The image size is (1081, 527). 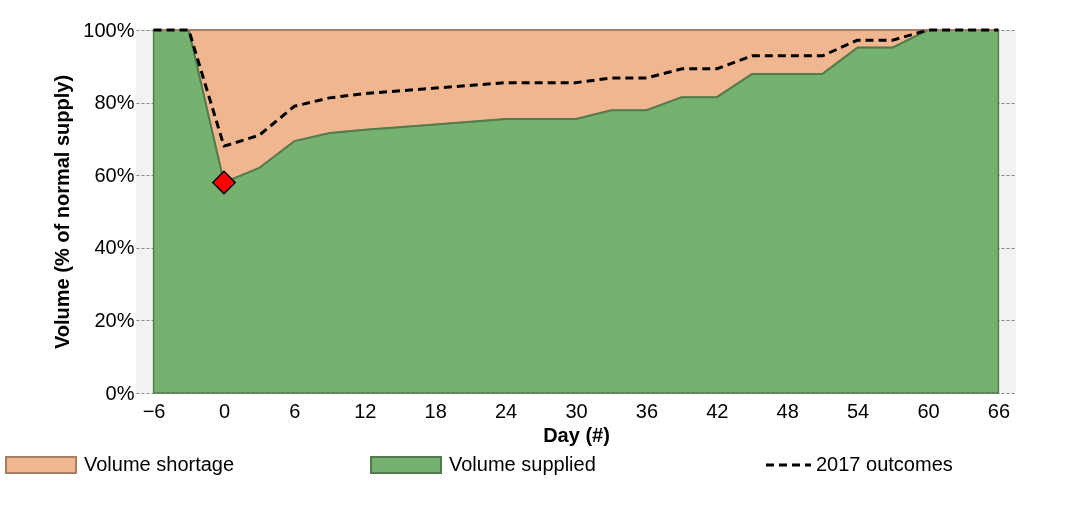 I want to click on y-tick-label: 80%, so click(x=114, y=102).